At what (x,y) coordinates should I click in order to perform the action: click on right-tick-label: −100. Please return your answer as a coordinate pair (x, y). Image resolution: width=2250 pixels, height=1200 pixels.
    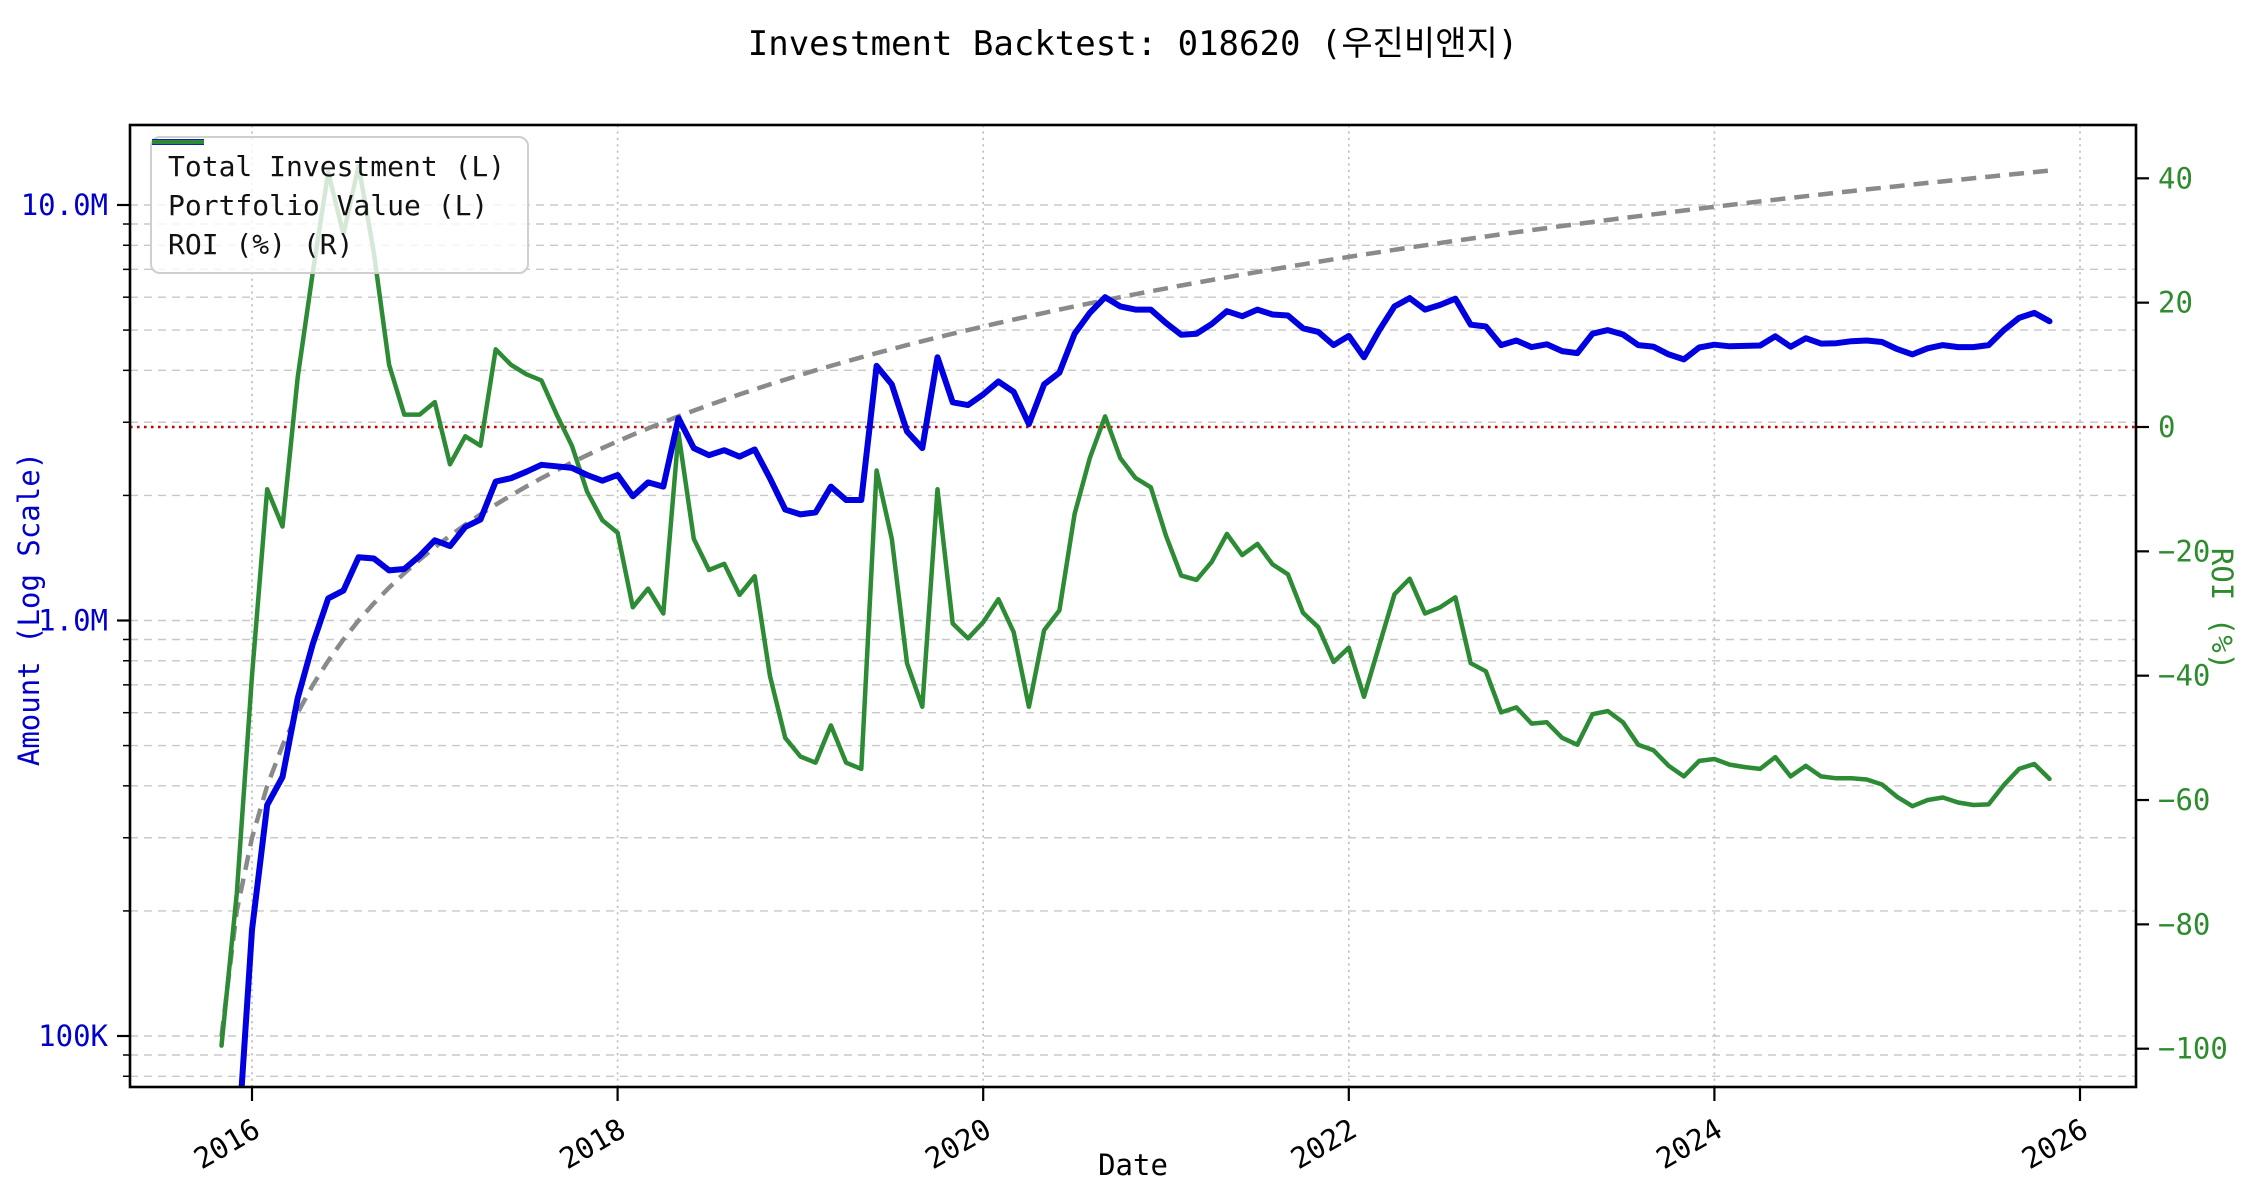
    Looking at the image, I should click on (2193, 1049).